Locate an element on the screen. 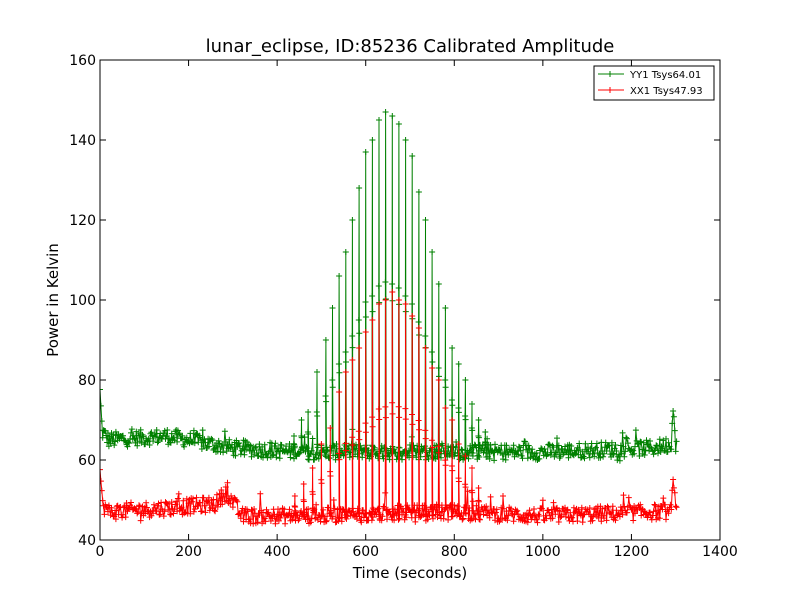 This screenshot has width=800, height=604. x-tick-label: 0 is located at coordinates (100, 552).